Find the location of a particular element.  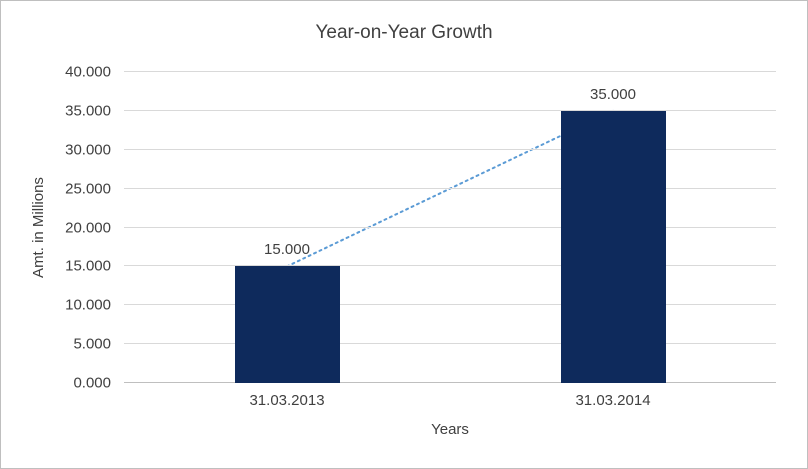

y-tick-label: 0.000 is located at coordinates (92, 383).